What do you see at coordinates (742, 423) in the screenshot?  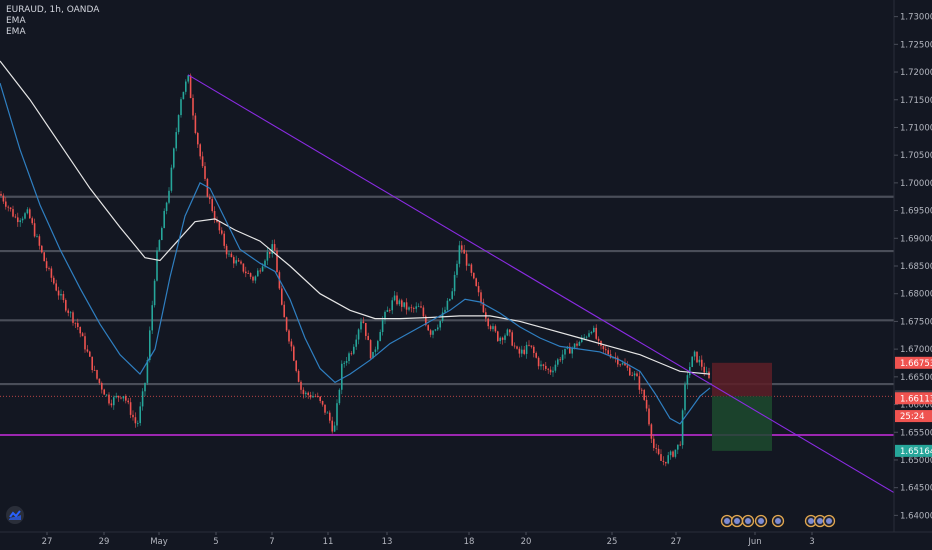 I see `take-profit-zone` at bounding box center [742, 423].